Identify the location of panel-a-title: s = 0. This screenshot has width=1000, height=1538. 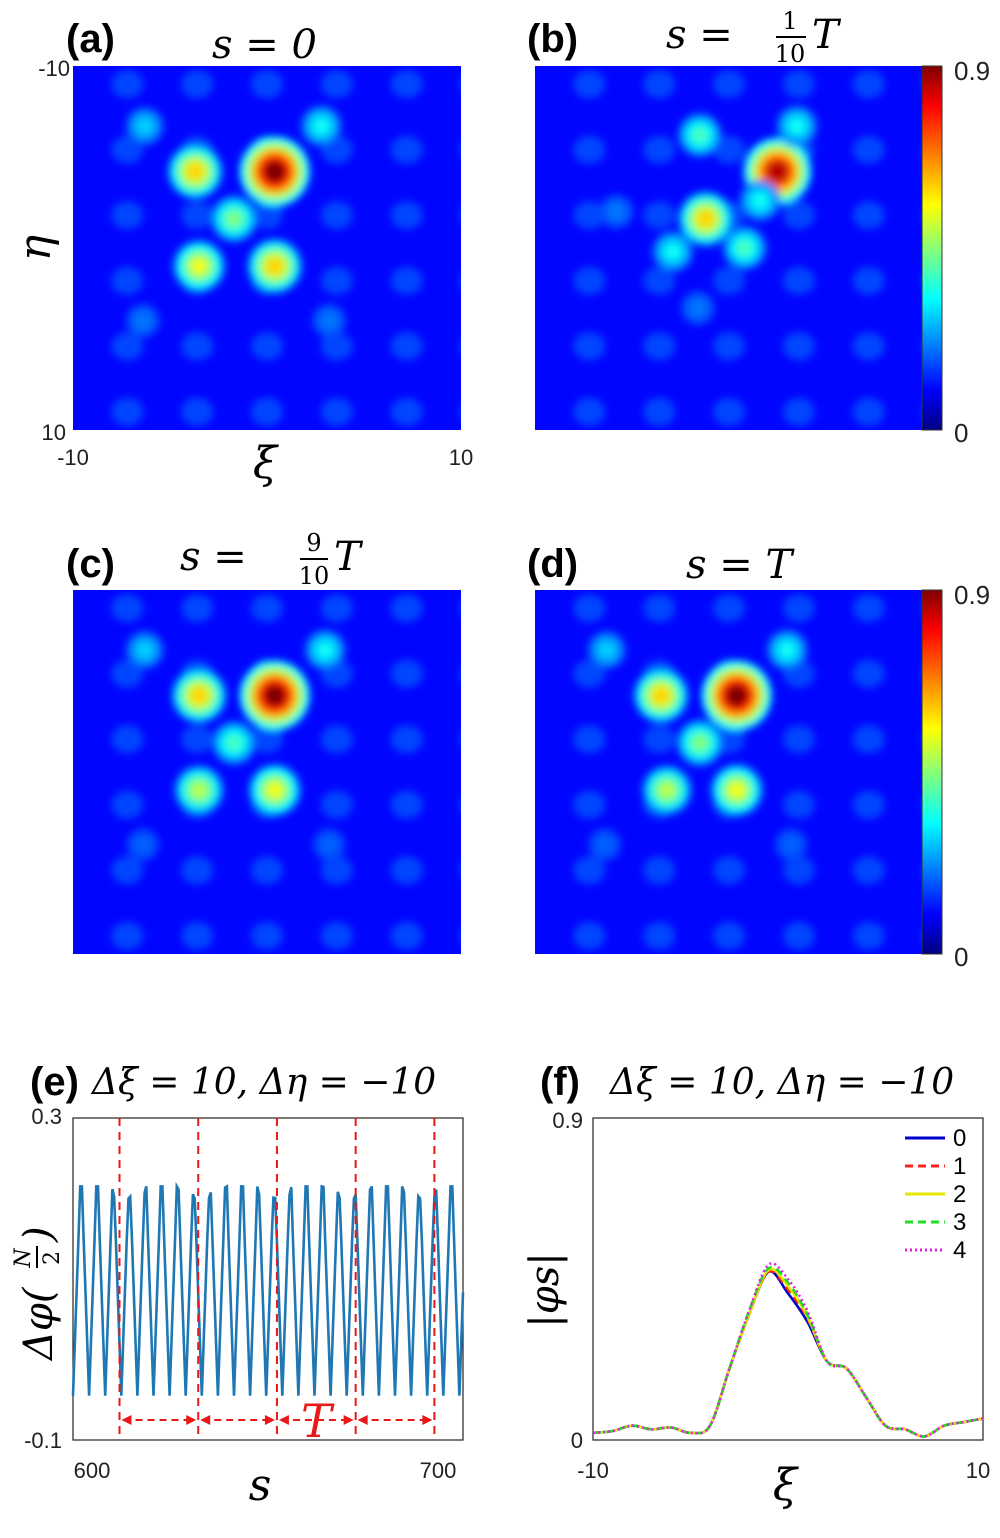
(264, 45).